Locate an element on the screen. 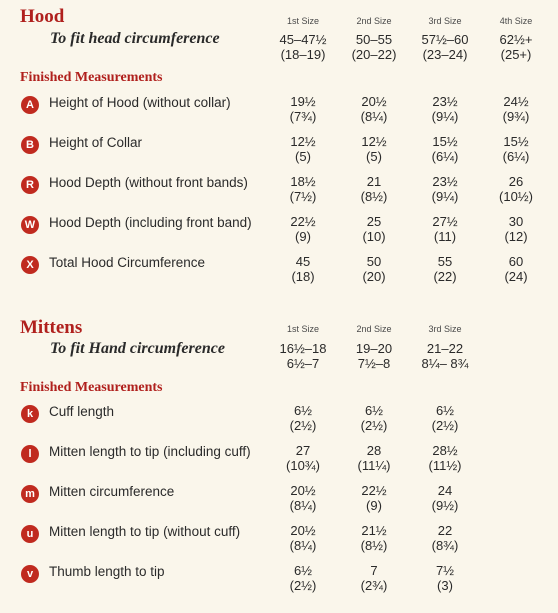 The image size is (558, 613). hood-row-value: 25 (10) is located at coordinates (374, 229).